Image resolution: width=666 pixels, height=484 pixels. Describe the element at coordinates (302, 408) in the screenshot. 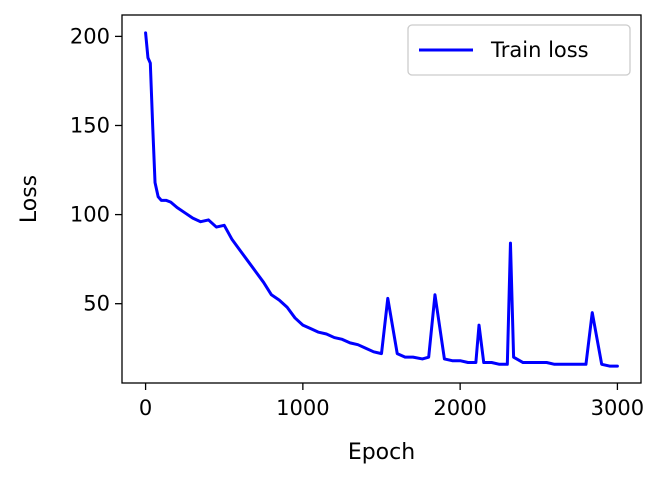

I see `x-tick-label: 1000` at that location.